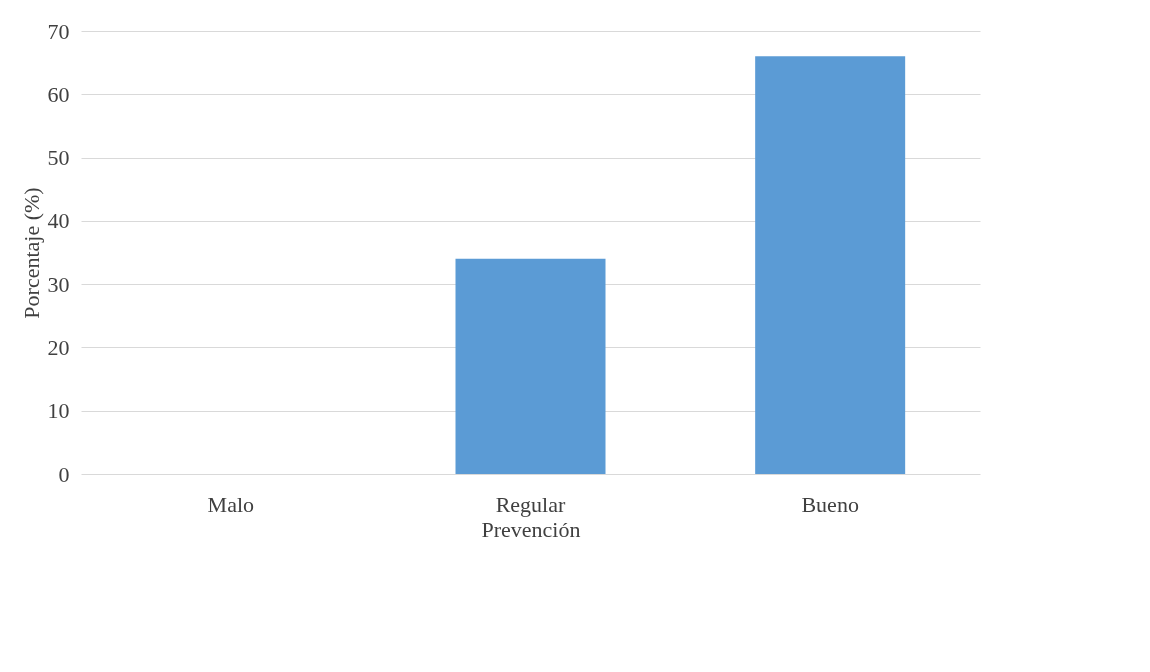 Image resolution: width=1150 pixels, height=672 pixels. What do you see at coordinates (58, 94) in the screenshot?
I see `y-tick-label: 60` at bounding box center [58, 94].